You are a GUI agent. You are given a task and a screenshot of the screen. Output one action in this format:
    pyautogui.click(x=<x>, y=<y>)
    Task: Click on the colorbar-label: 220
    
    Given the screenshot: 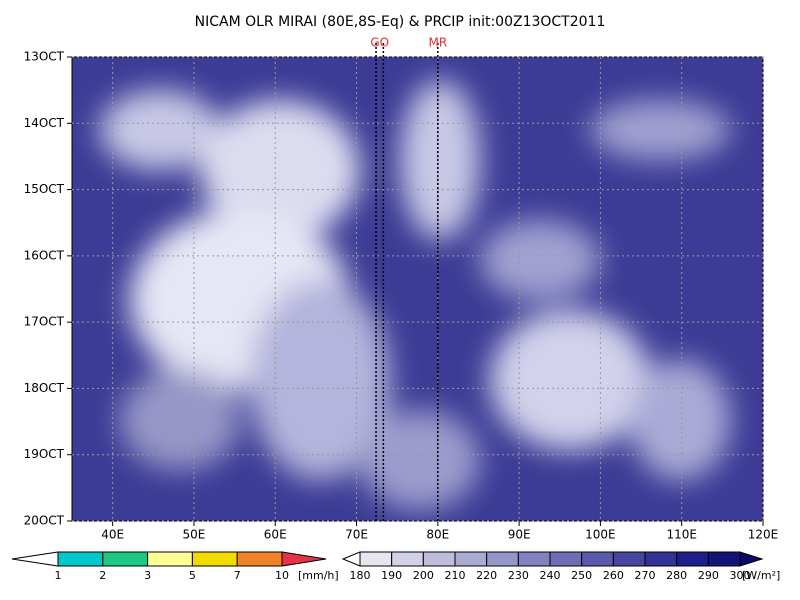 What is the action you would take?
    pyautogui.click(x=486, y=575)
    